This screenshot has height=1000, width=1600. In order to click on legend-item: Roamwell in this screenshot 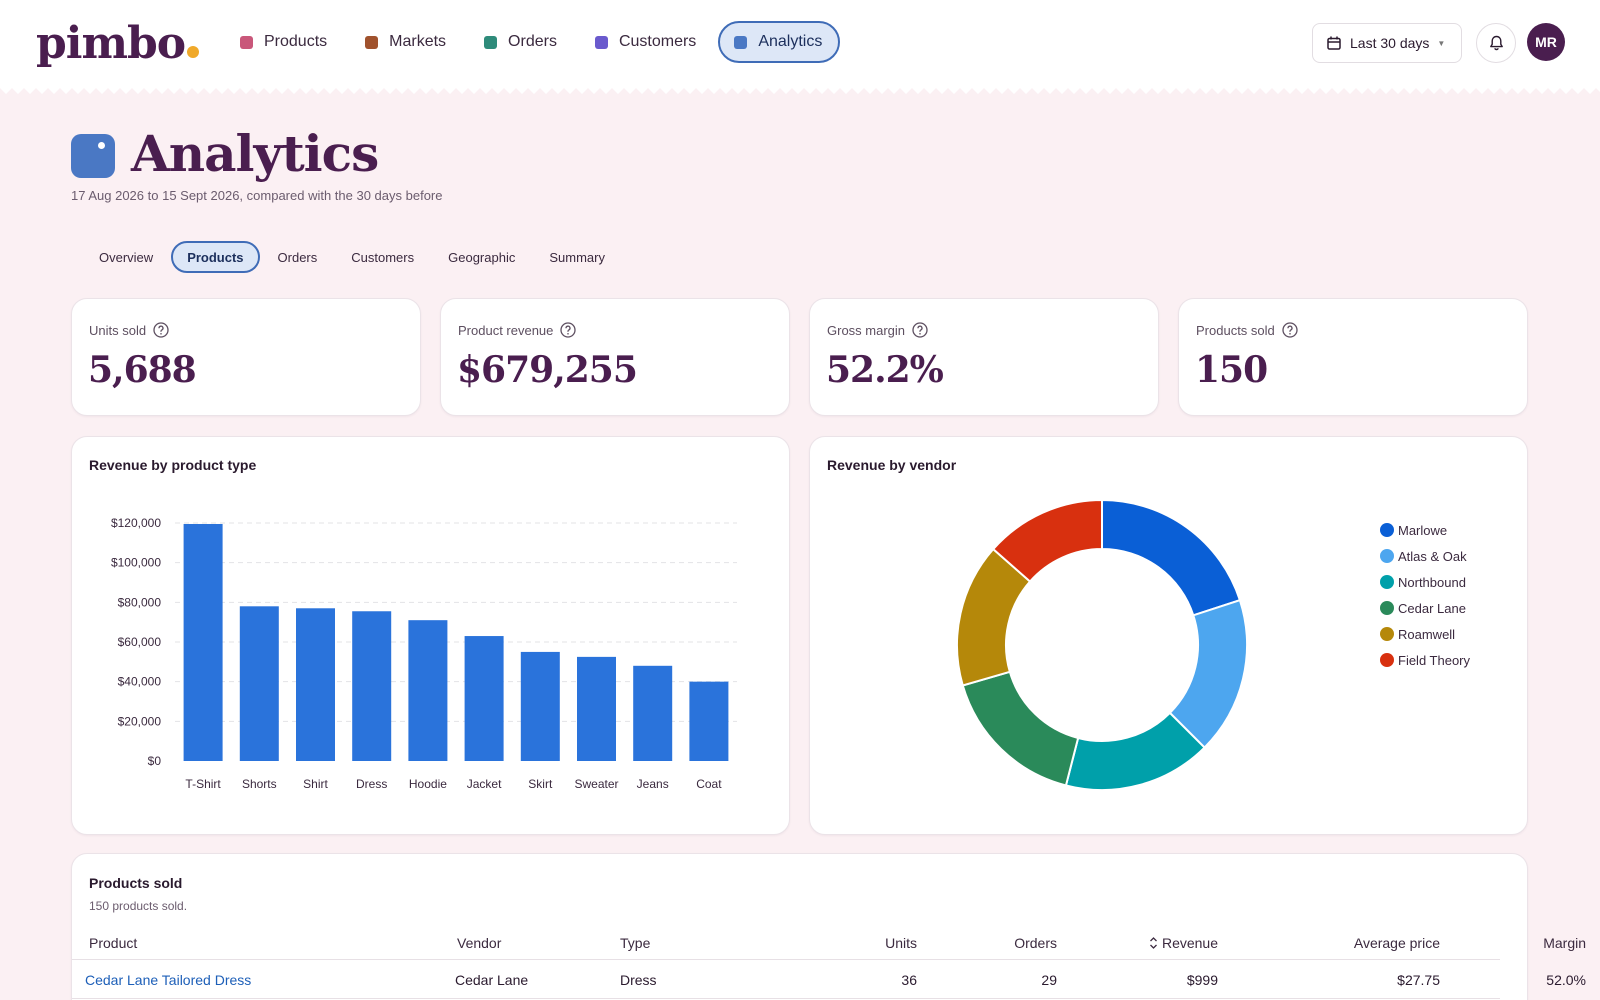, I will do `click(1425, 634)`.